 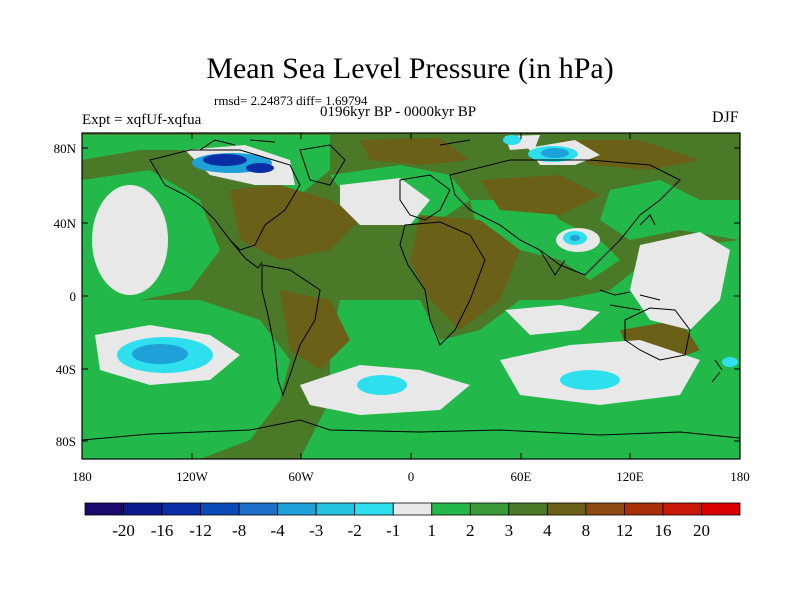 What do you see at coordinates (301, 476) in the screenshot?
I see `lon-tick-label: 60W` at bounding box center [301, 476].